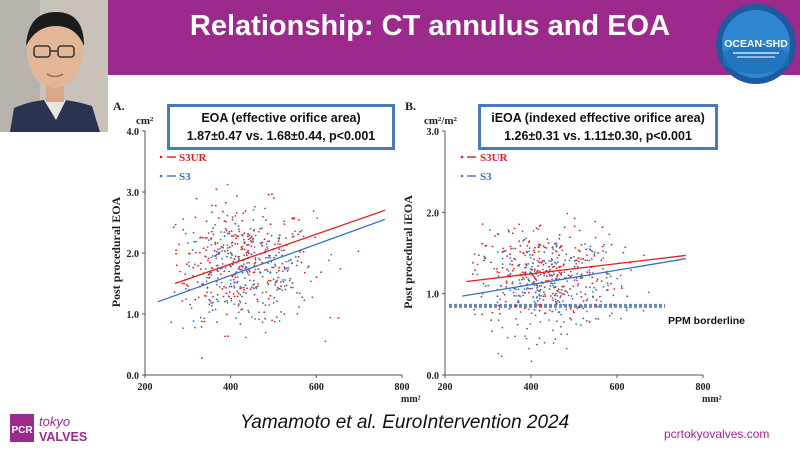 This screenshot has width=800, height=450. I want to click on slide-title: Relationship: CT annulus and EOA, so click(430, 26).